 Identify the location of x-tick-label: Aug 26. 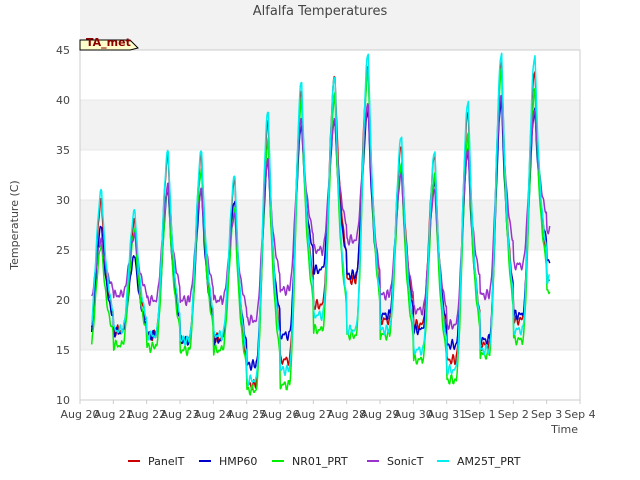
(280, 414).